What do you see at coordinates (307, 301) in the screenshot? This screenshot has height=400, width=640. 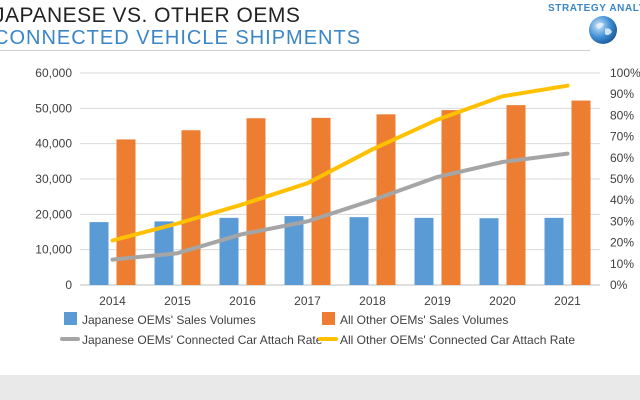 I see `x-axis-tick-label: 2017` at bounding box center [307, 301].